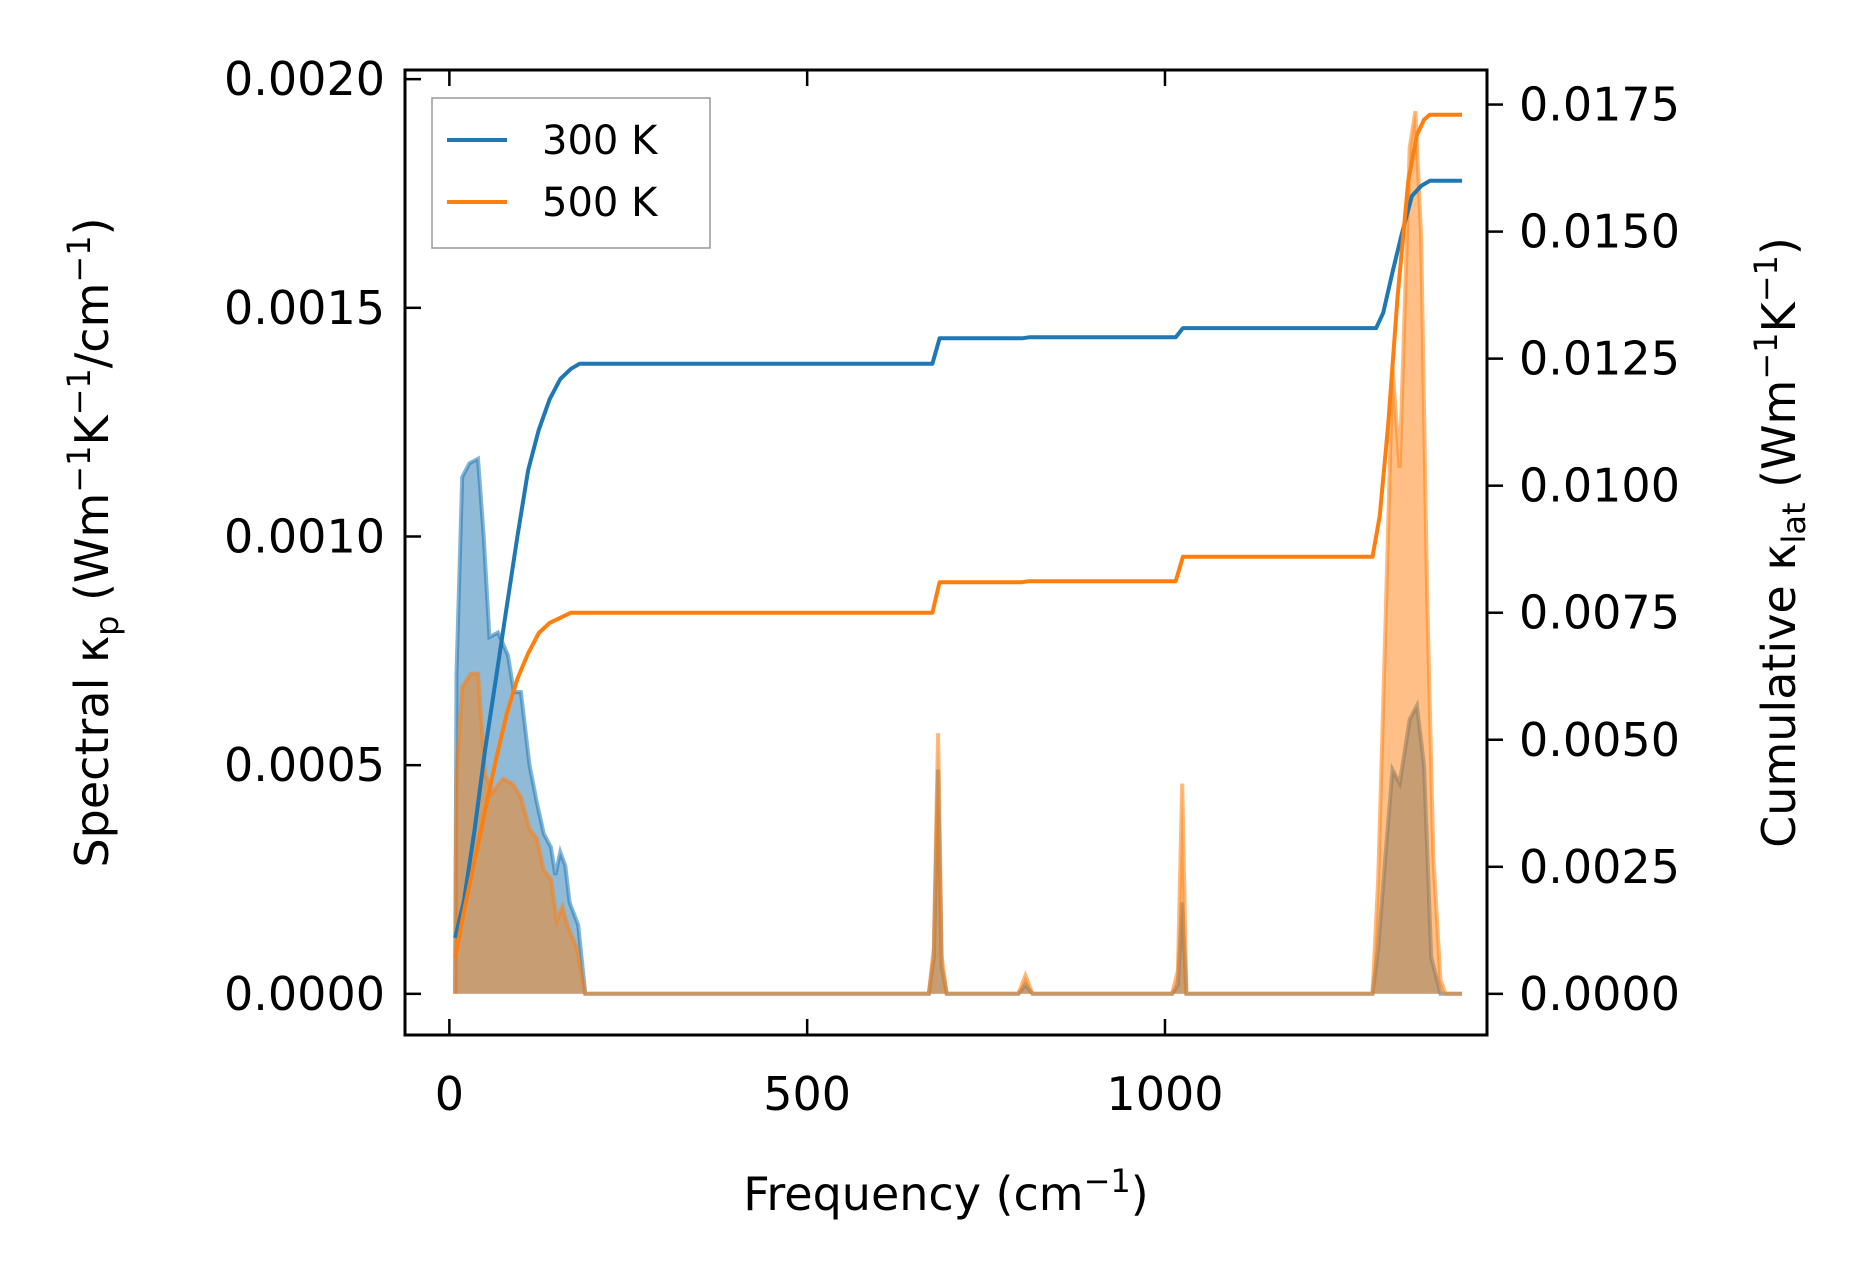  Describe the element at coordinates (304, 79) in the screenshot. I see `y-left-tick-label: 0.0020` at that location.